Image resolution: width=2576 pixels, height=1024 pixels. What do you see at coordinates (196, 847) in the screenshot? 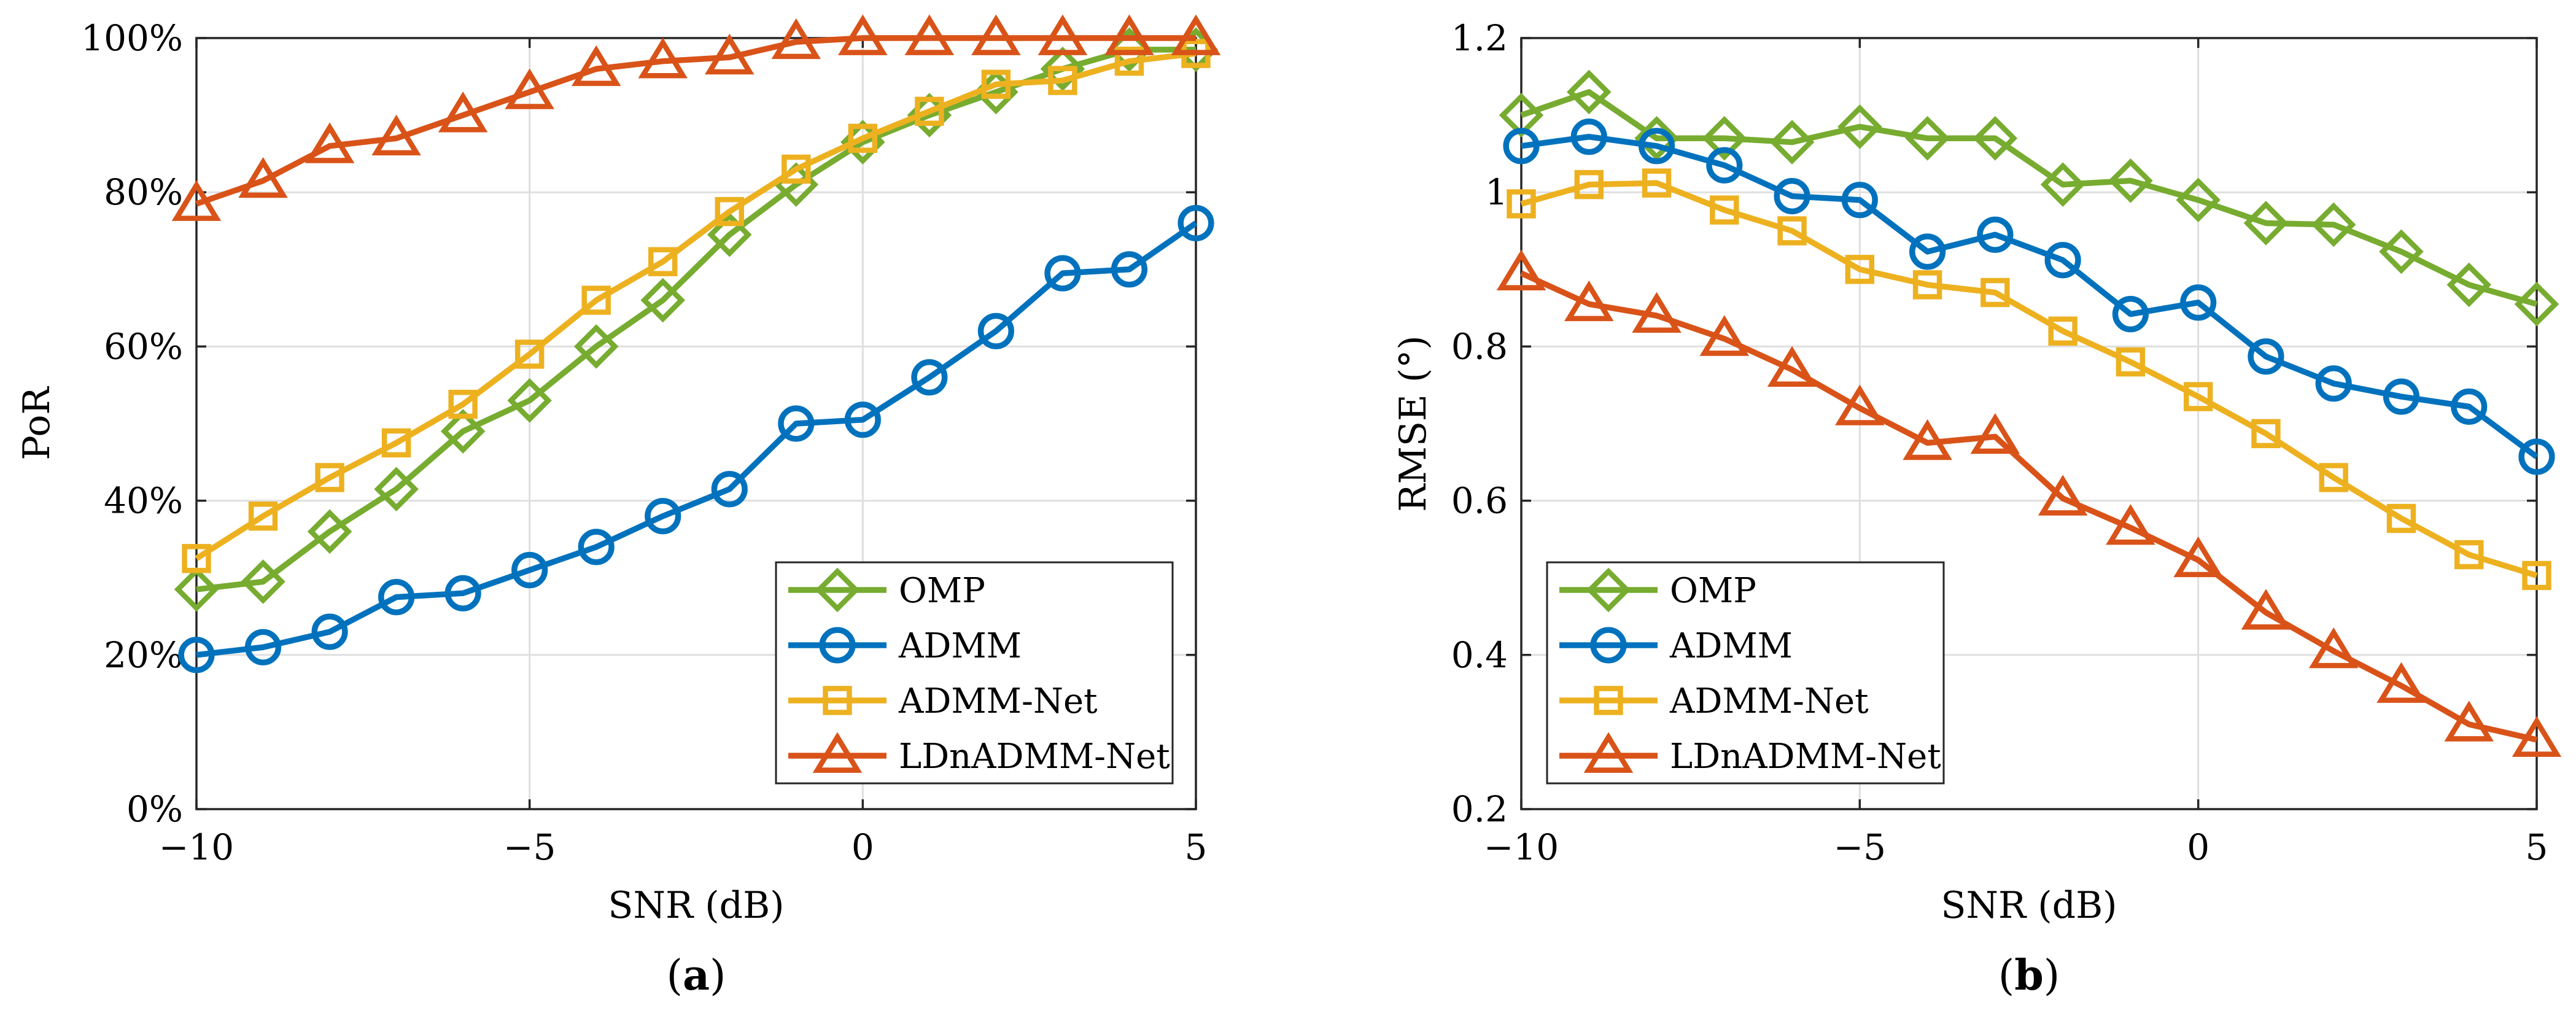
I see `x-tick-label: −10` at bounding box center [196, 847].